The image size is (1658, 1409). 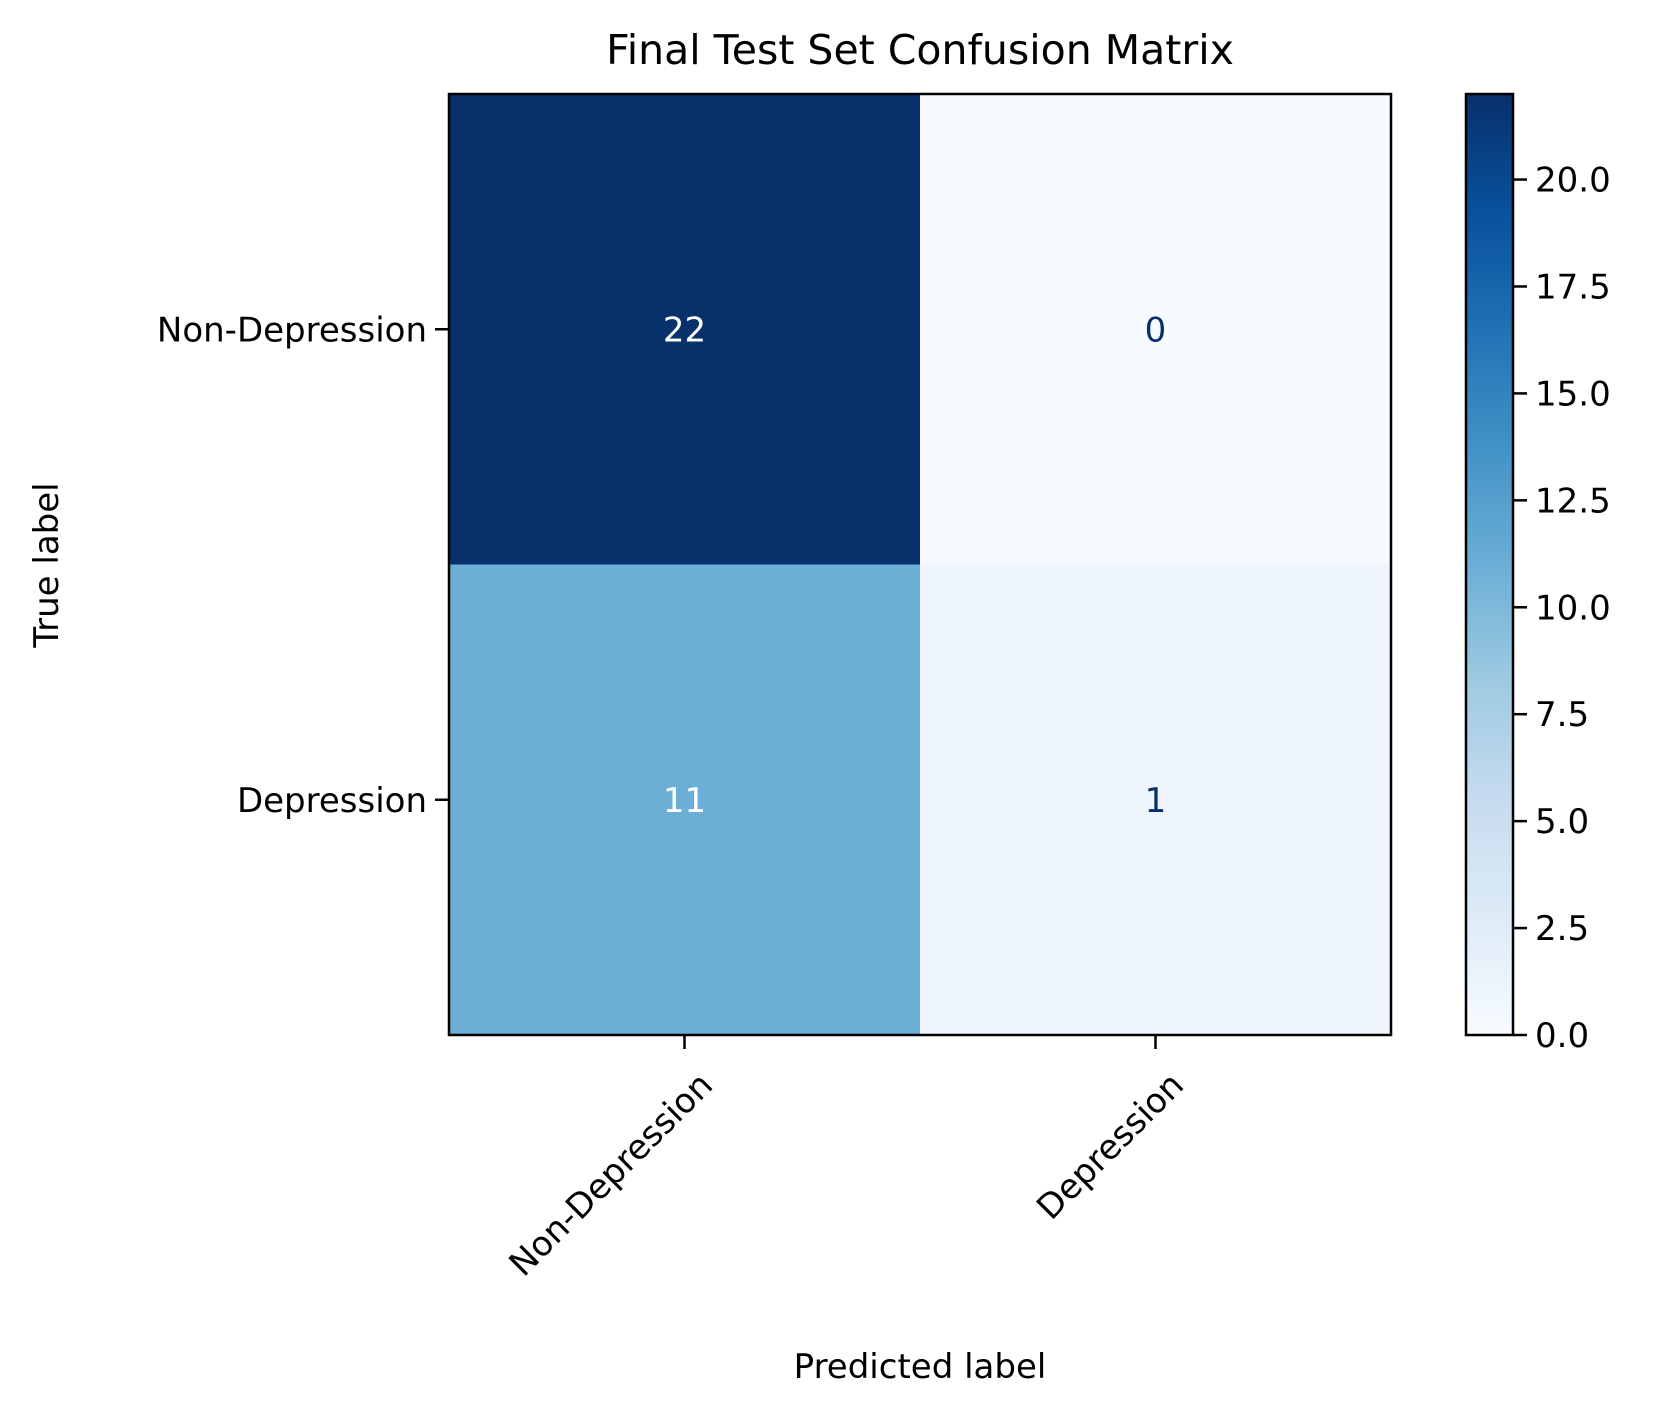 I want to click on colorbar-tick-label: 17.5, so click(x=1573, y=287).